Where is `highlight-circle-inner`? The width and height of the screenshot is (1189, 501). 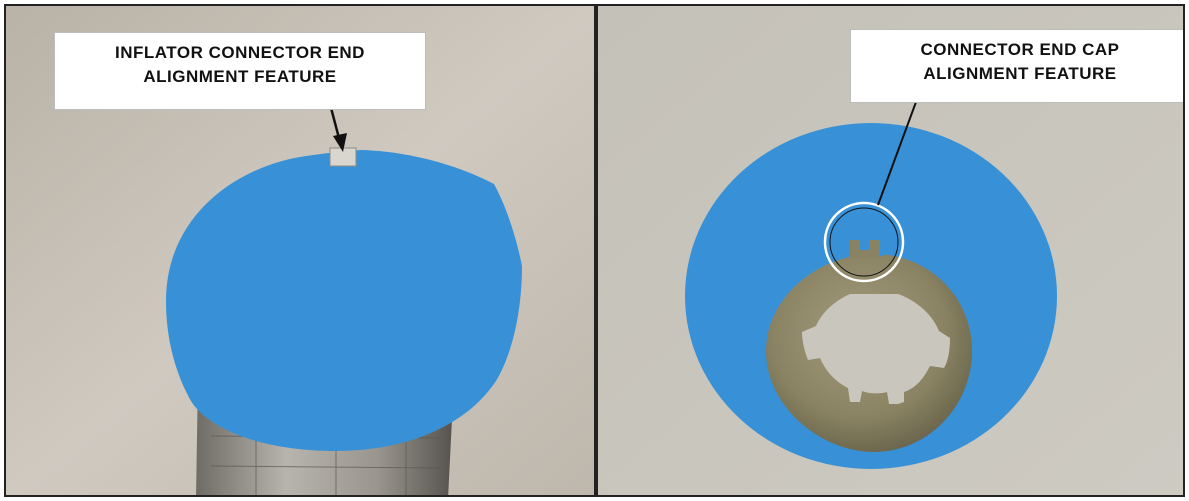
highlight-circle-inner is located at coordinates (864, 242).